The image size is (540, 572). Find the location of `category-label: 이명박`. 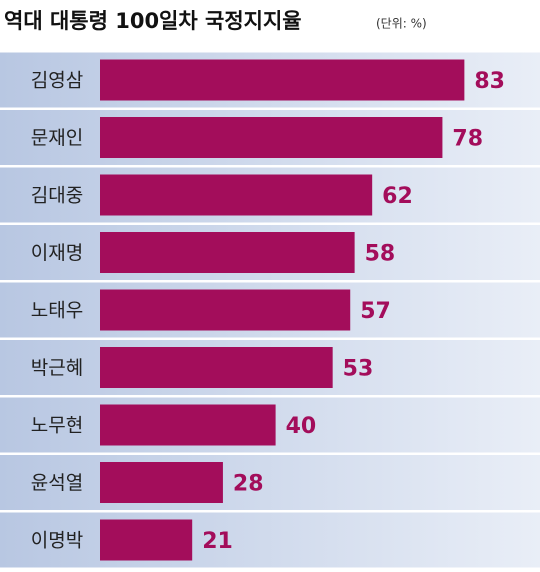

category-label: 이명박 is located at coordinates (57, 541).